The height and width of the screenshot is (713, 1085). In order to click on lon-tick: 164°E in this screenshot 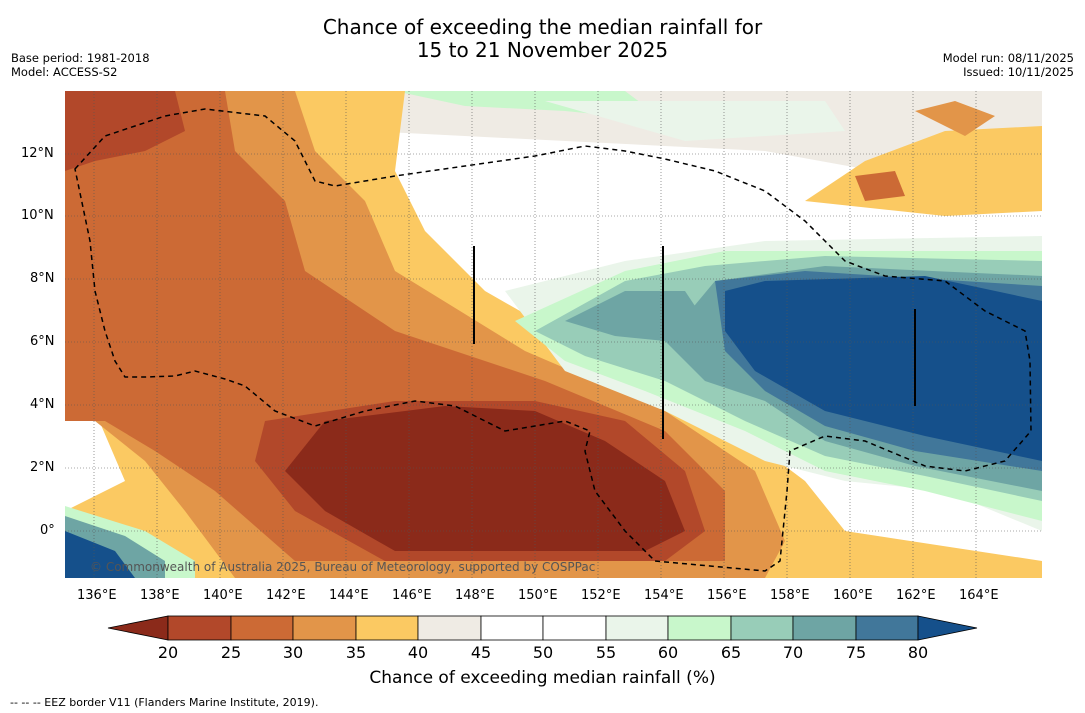, I will do `click(979, 595)`.